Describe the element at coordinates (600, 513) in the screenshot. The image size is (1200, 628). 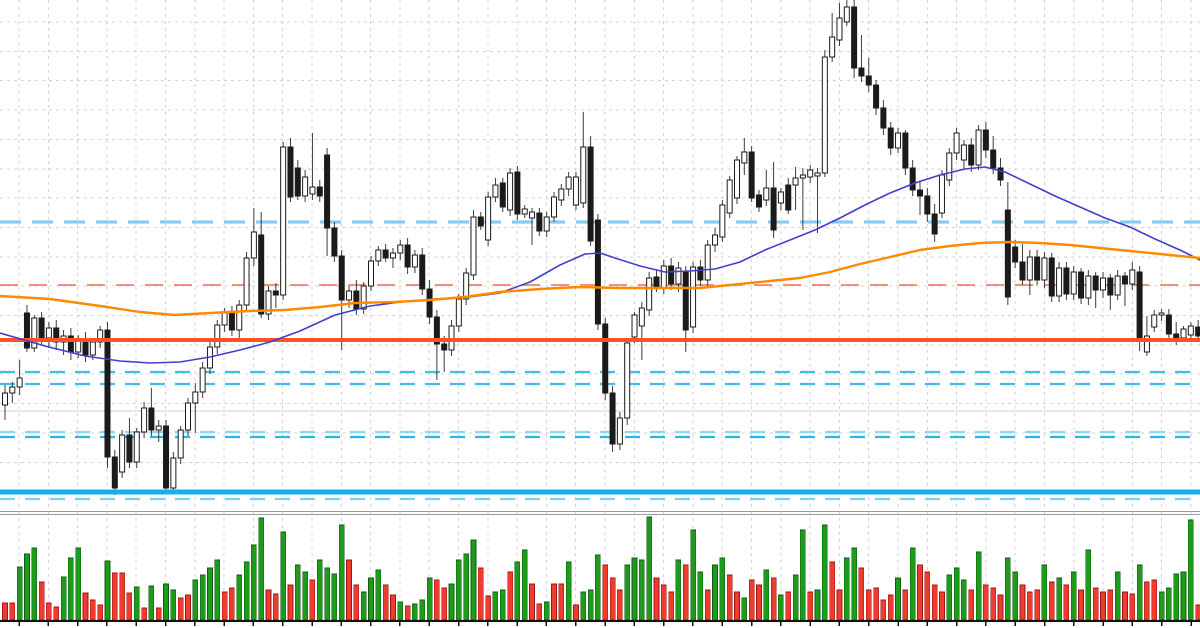
I see `panel-separator` at that location.